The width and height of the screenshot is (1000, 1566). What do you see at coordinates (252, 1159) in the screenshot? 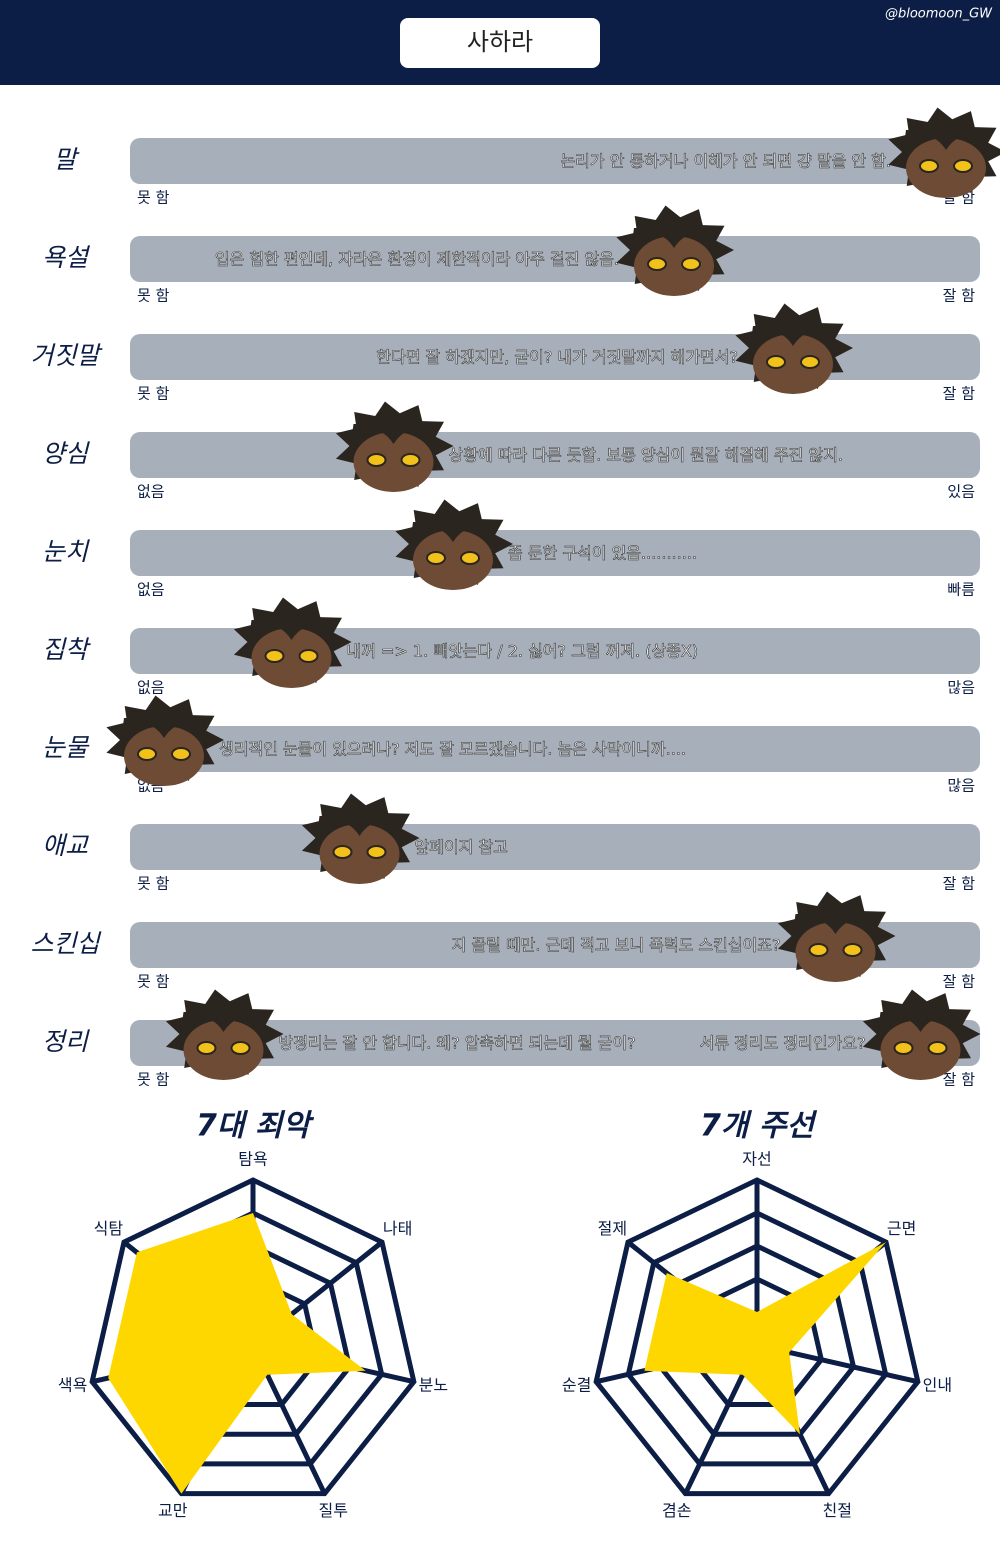
I see `axis-label: 탐욕` at bounding box center [252, 1159].